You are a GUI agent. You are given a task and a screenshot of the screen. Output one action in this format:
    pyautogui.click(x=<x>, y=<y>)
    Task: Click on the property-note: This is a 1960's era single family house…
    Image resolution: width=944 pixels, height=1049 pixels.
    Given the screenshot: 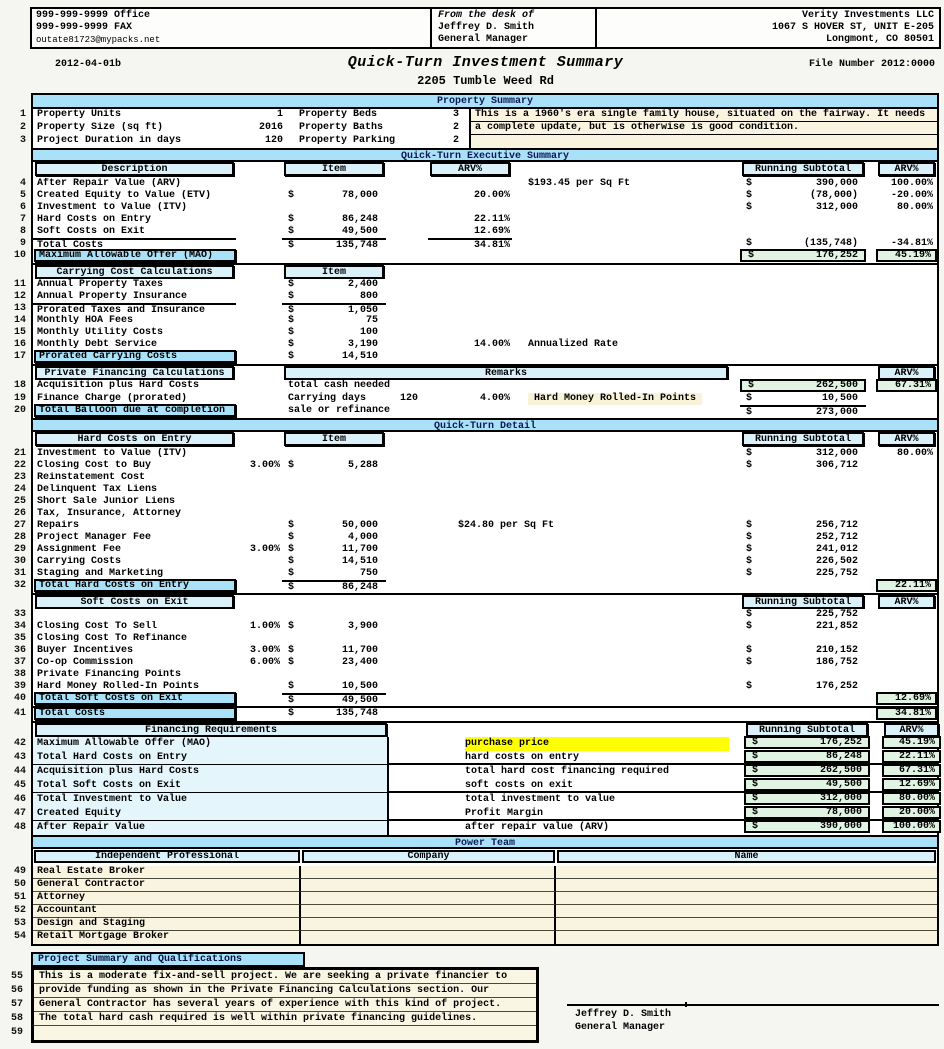 What is the action you would take?
    pyautogui.click(x=703, y=116)
    